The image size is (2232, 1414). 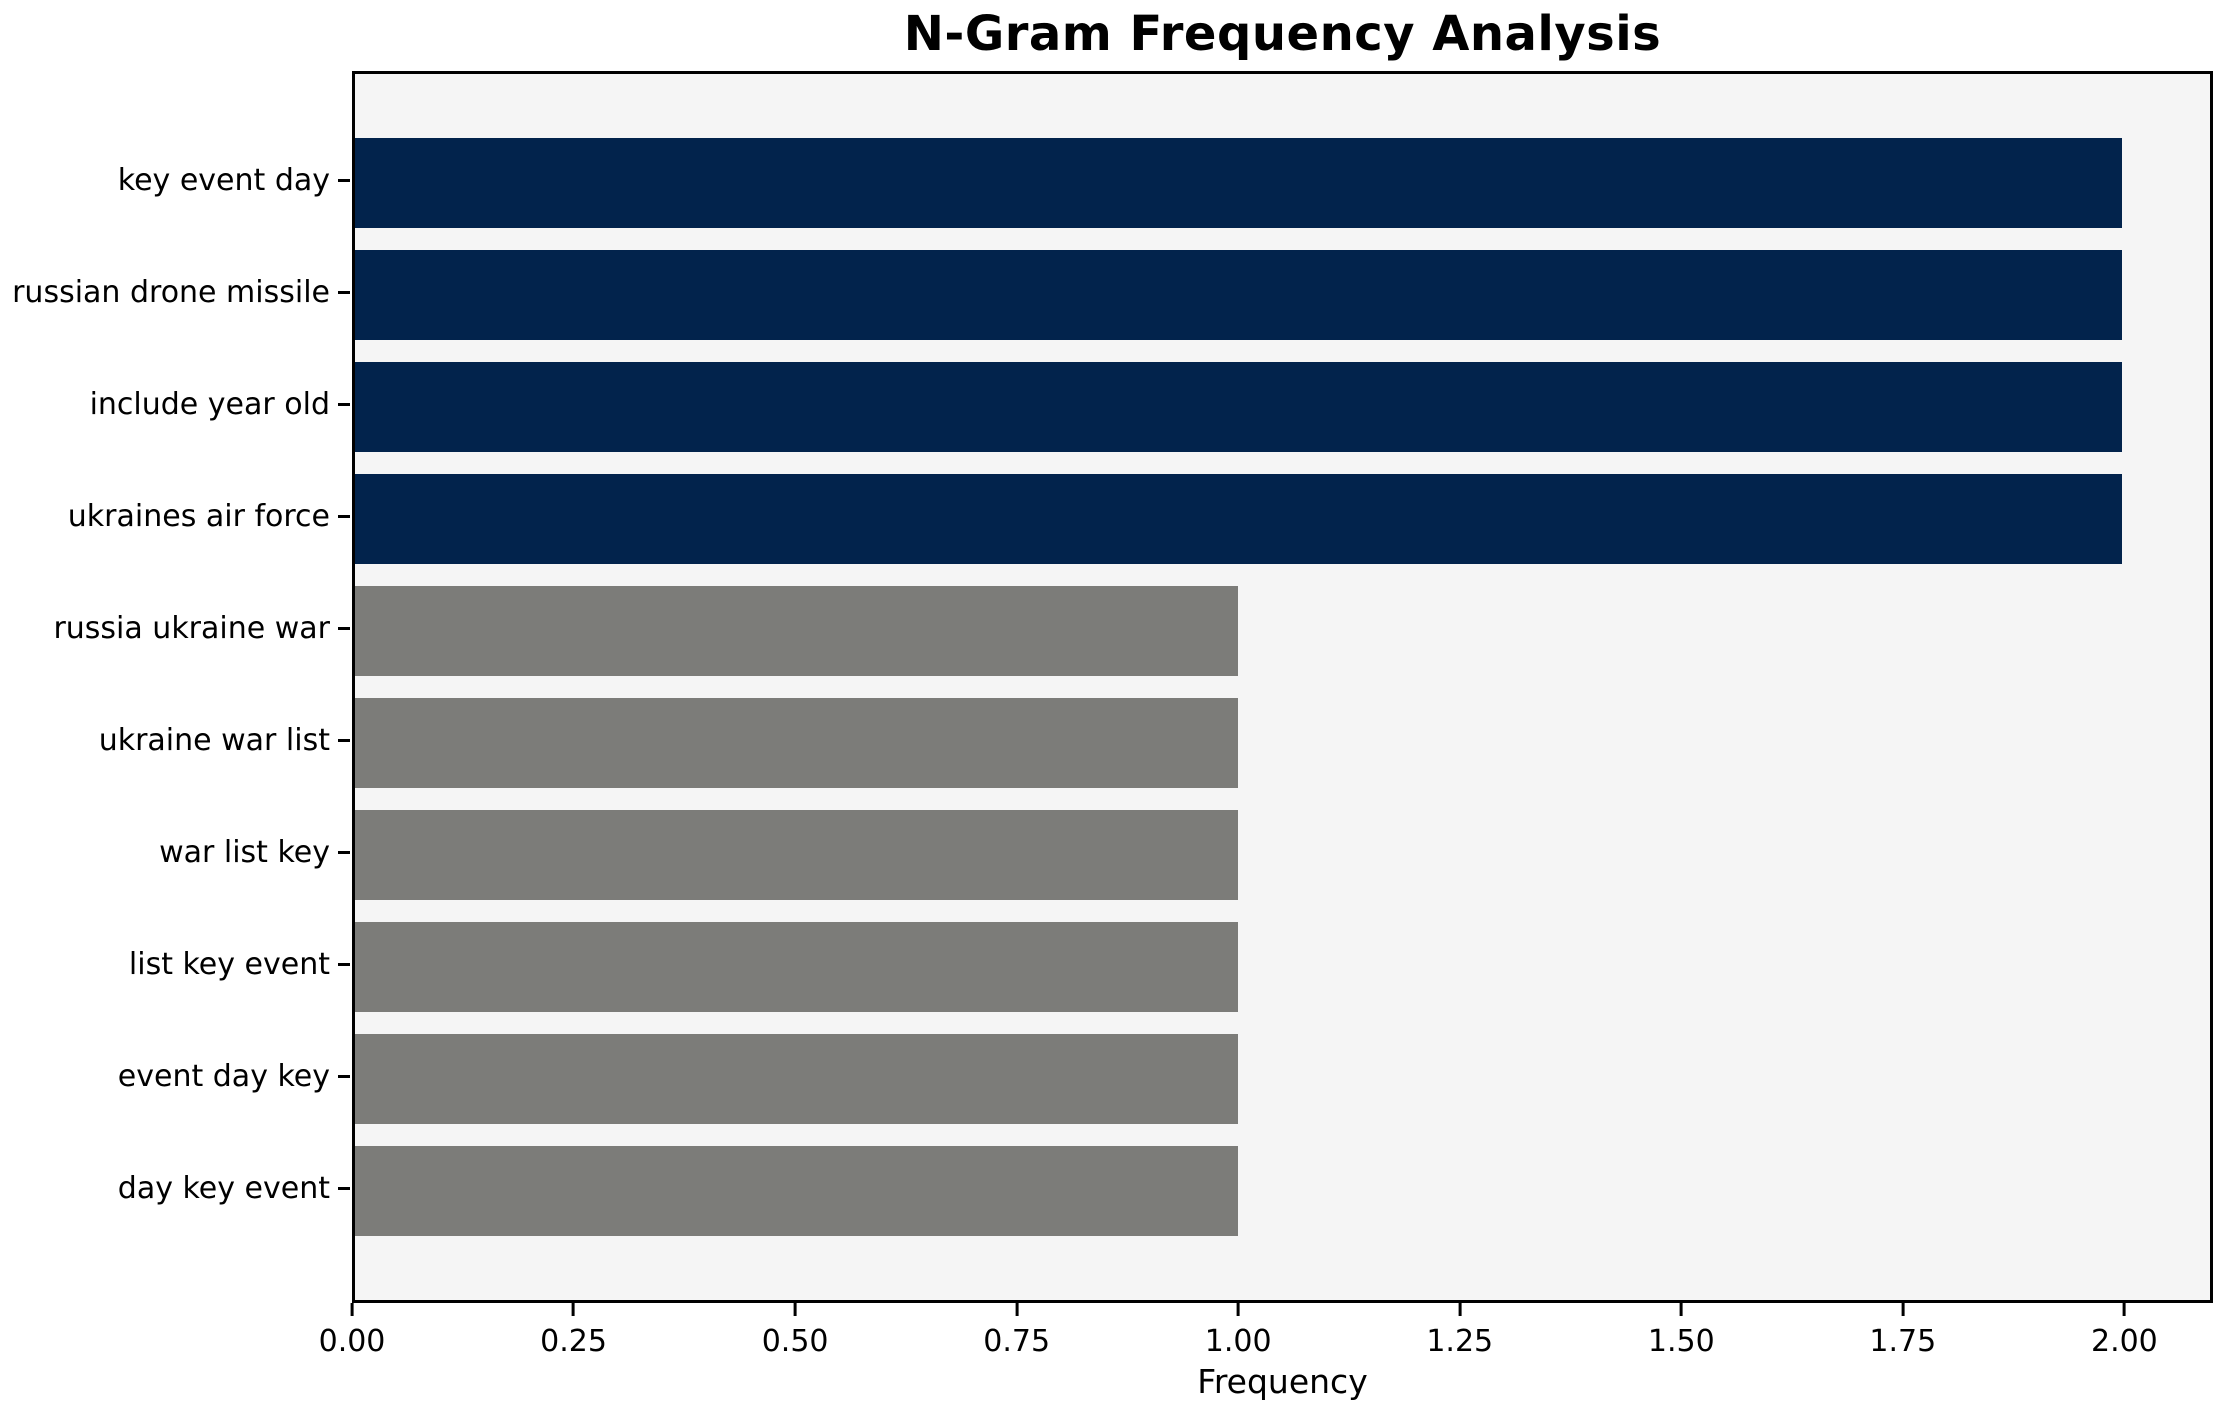 I want to click on x-axis-title: Frequency, so click(x=1282, y=1381).